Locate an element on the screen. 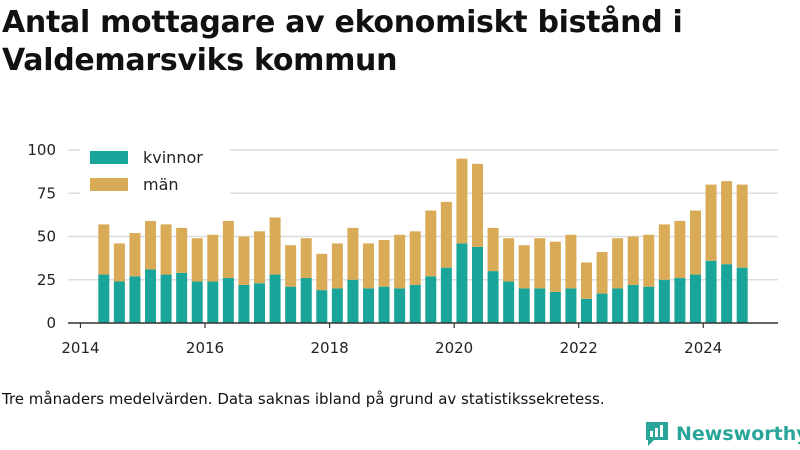 The height and width of the screenshot is (450, 800). bar-män-1 is located at coordinates (119, 262).